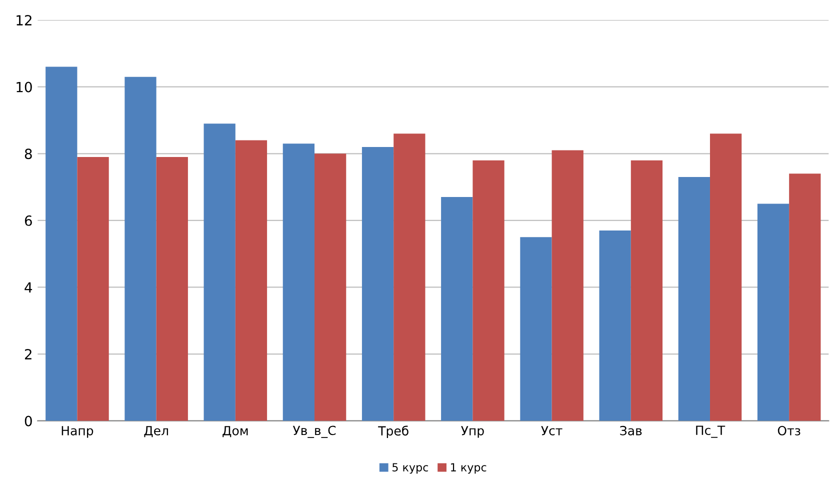 The image size is (837, 501). Describe the element at coordinates (28, 220) in the screenshot. I see `y-tick-label: 6` at that location.